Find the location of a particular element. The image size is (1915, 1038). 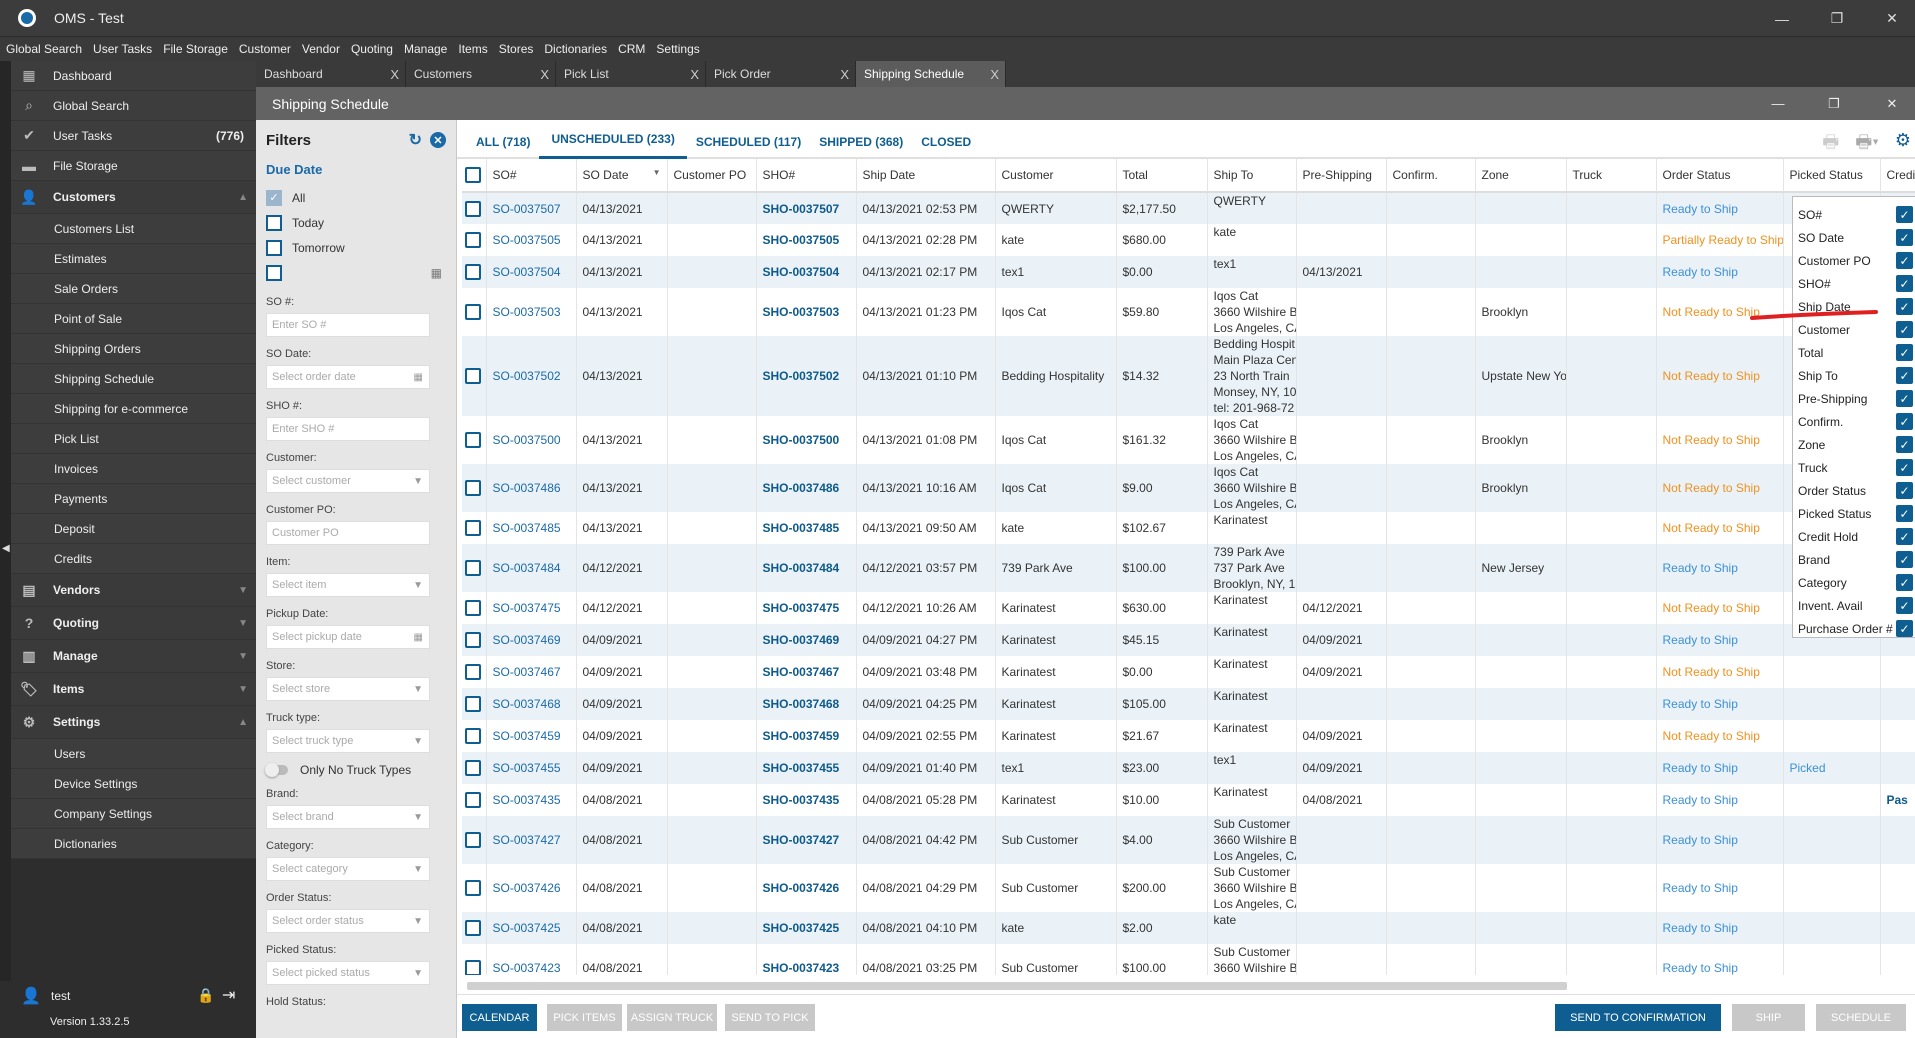

send-to-confirmation-button: Send to Confirmation is located at coordinates (1638, 1017).